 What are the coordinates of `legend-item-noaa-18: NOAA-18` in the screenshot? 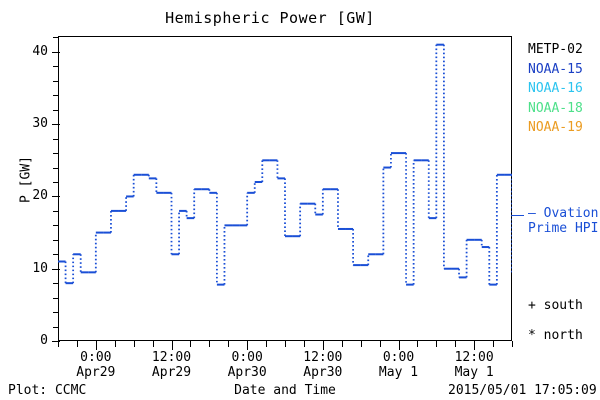 It's located at (555, 108).